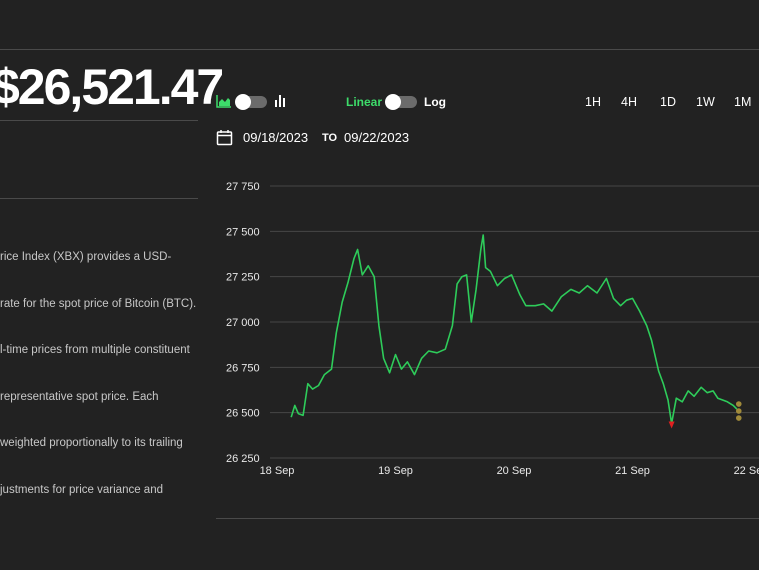  What do you see at coordinates (632, 471) in the screenshot?
I see `x-tick-label: 21 Sep` at bounding box center [632, 471].